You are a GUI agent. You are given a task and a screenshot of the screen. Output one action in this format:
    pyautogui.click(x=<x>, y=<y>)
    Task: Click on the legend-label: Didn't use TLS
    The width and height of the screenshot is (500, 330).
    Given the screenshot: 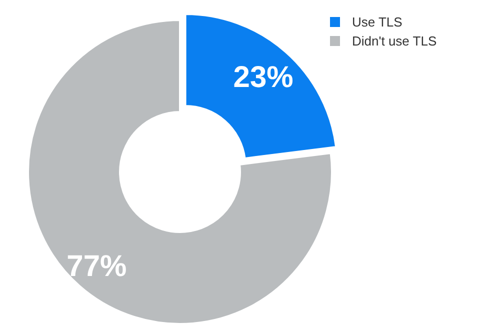 What is the action you would take?
    pyautogui.click(x=394, y=41)
    